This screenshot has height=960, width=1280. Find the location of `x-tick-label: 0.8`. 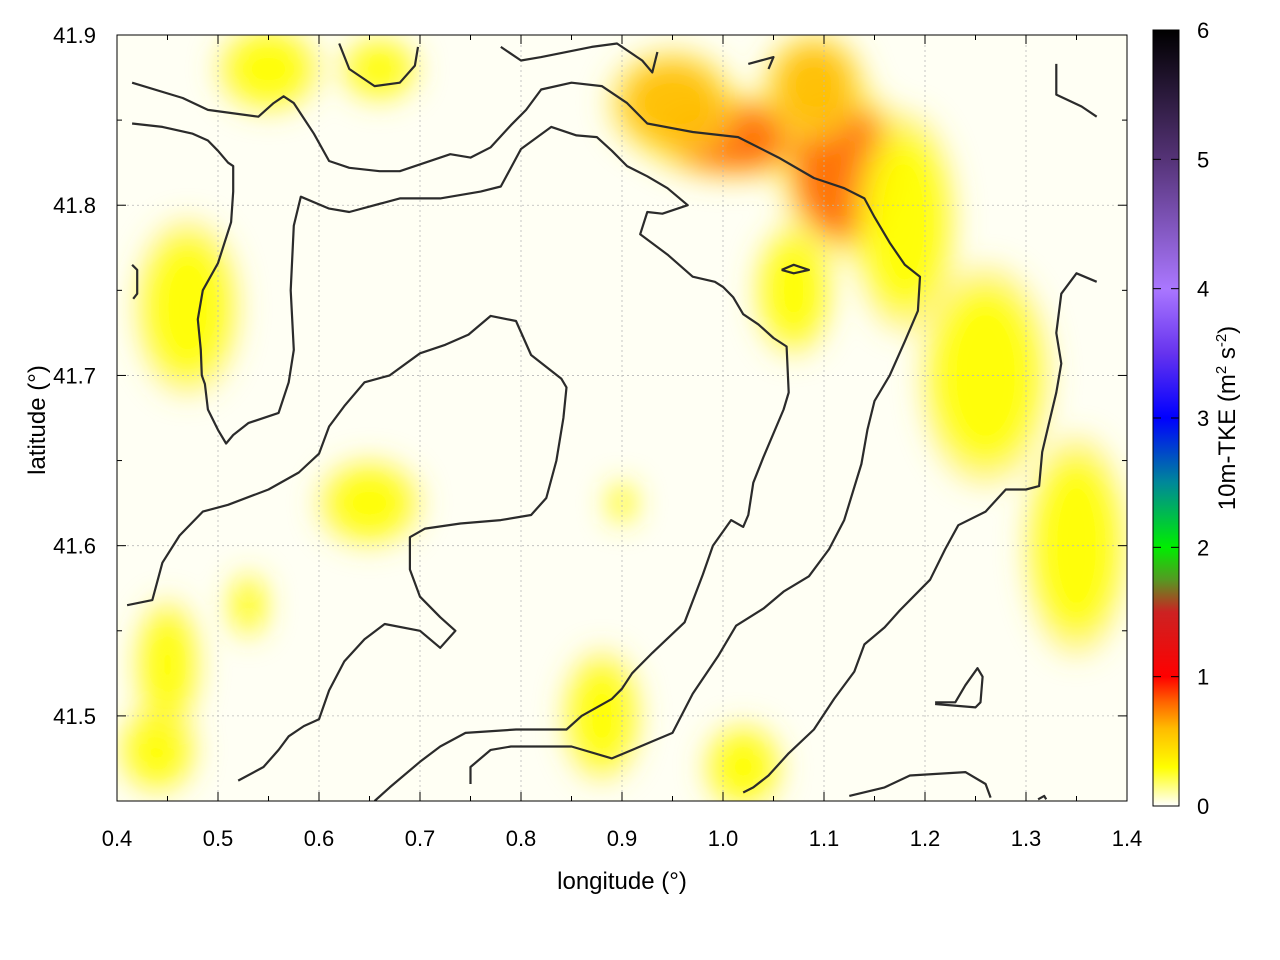

x-tick-label: 0.8 is located at coordinates (521, 838).